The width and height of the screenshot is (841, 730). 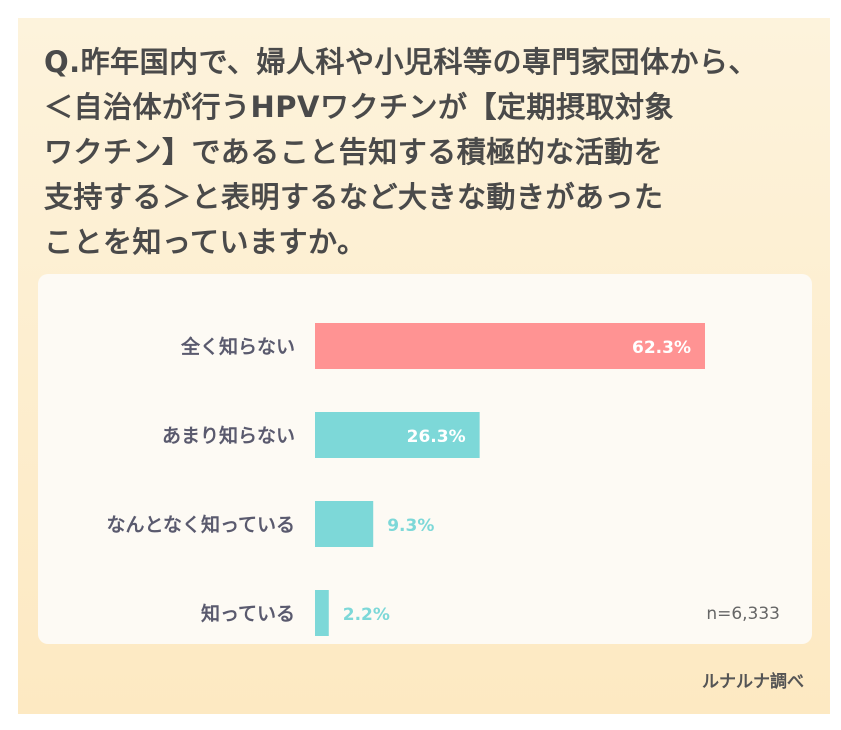 I want to click on value-label: 9.3%, so click(x=410, y=526).